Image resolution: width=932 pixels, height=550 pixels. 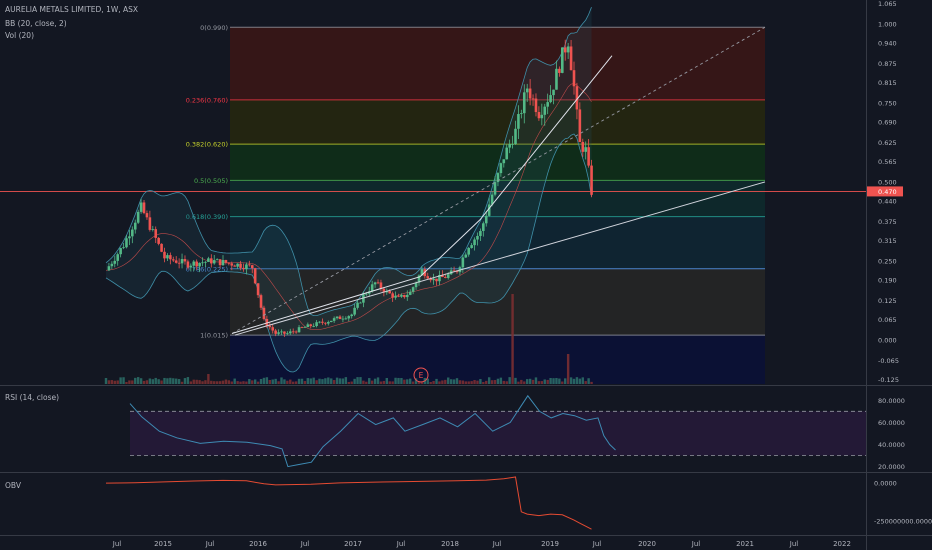 What do you see at coordinates (887, 143) in the screenshot?
I see `y-tick-label: 0.625` at bounding box center [887, 143].